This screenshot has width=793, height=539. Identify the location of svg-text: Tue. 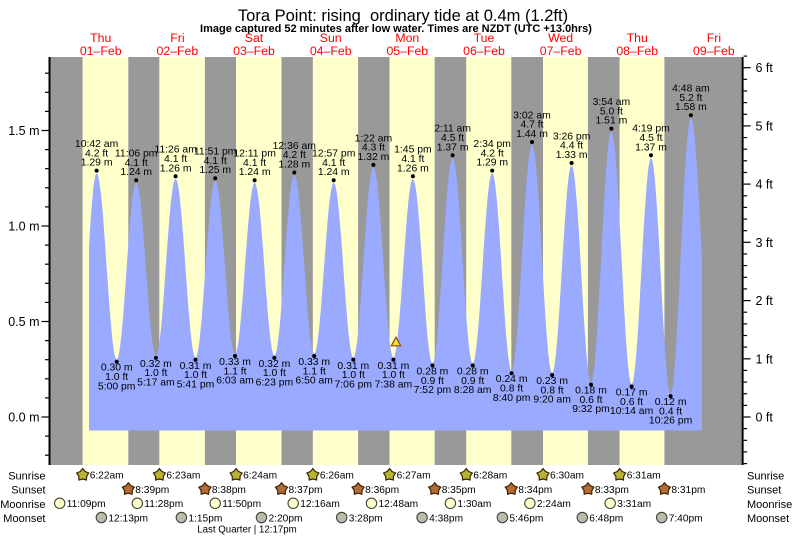
(484, 38).